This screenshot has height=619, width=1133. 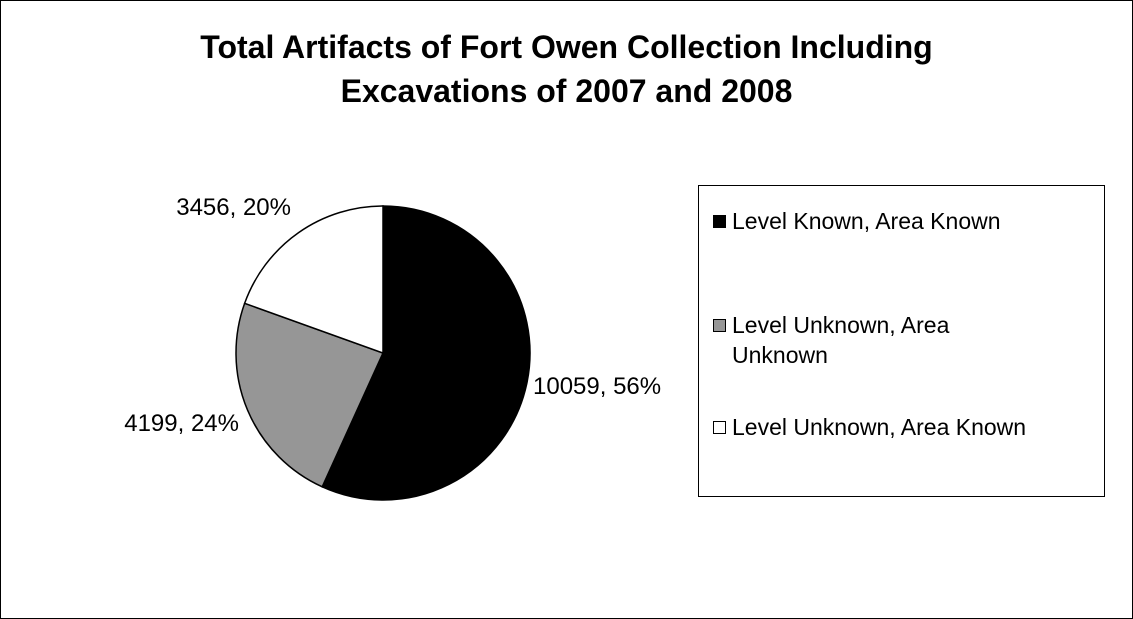 I want to click on legend-swatch-gray, so click(x=719, y=325).